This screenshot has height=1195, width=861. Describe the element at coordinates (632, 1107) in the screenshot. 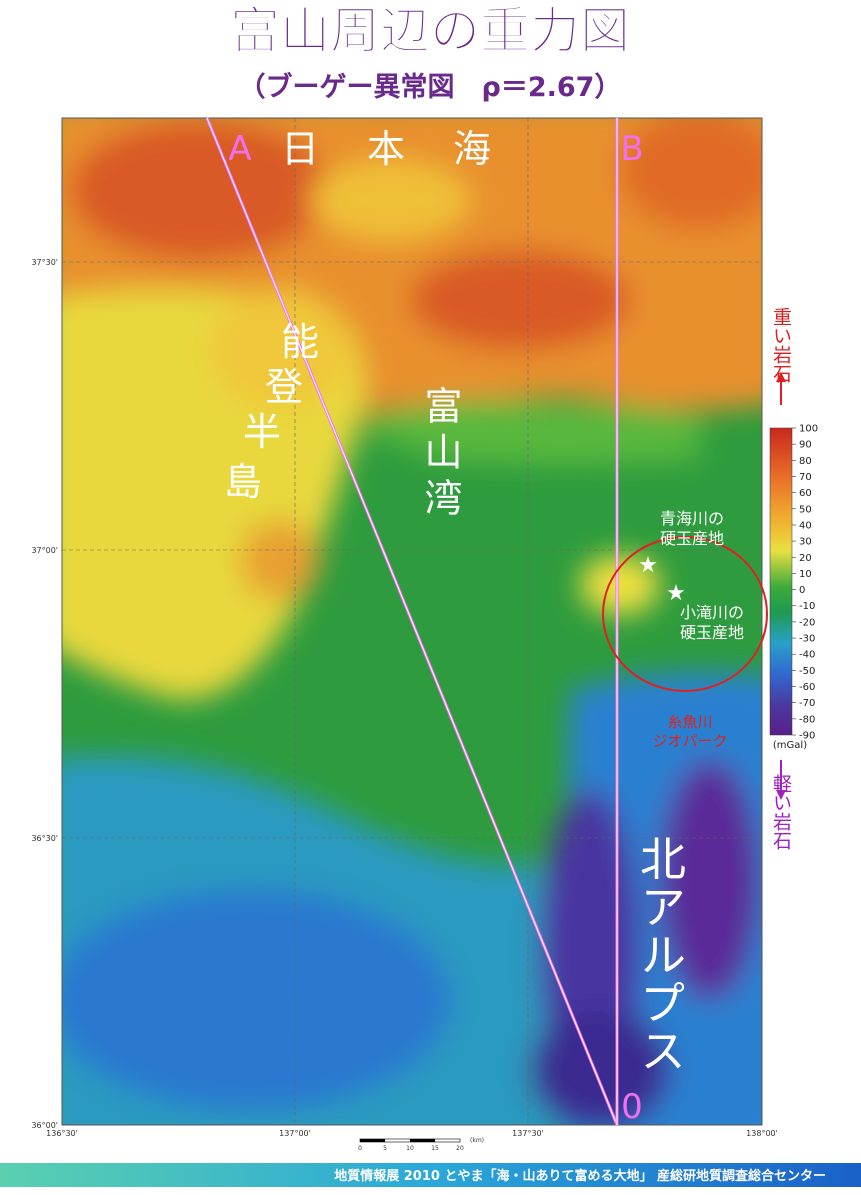

I see `line-label: 0` at that location.